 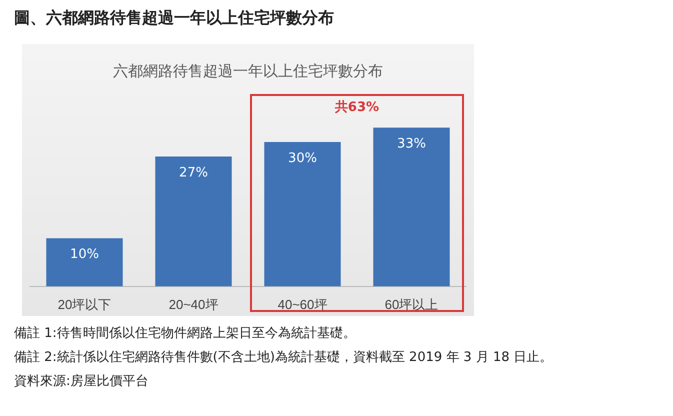 What do you see at coordinates (193, 304) in the screenshot?
I see `x-tick-label: 20~40坪` at bounding box center [193, 304].